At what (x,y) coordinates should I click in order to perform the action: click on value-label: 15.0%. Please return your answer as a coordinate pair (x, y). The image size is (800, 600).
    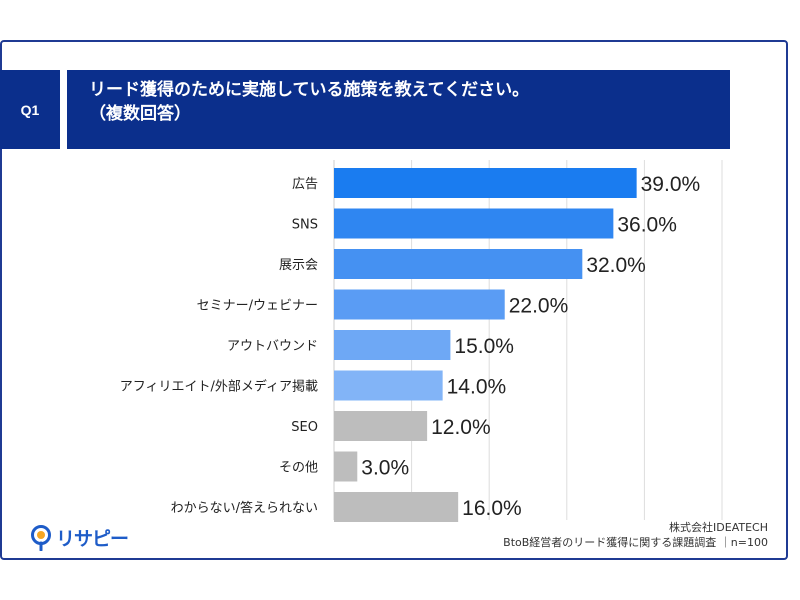
    Looking at the image, I should click on (484, 346).